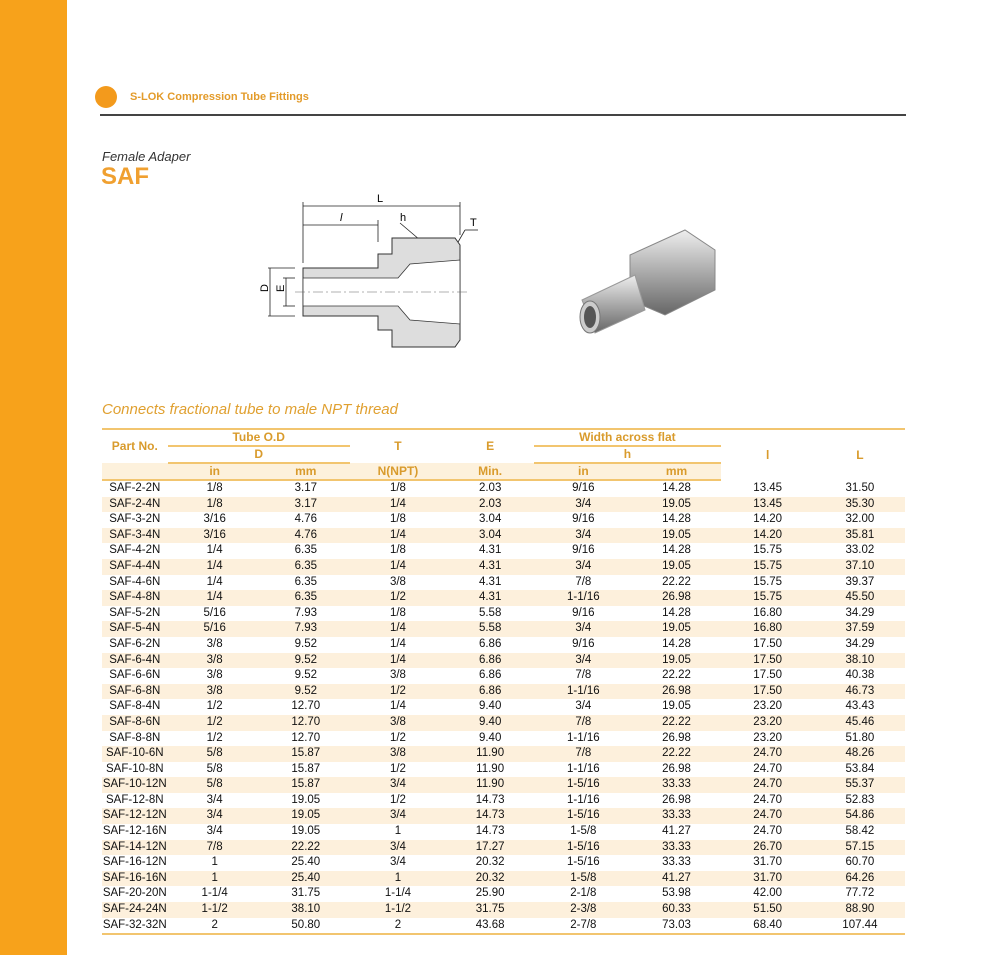 This screenshot has width=1000, height=955. Describe the element at coordinates (306, 784) in the screenshot. I see `cell-tube-mm: 15.87` at that location.